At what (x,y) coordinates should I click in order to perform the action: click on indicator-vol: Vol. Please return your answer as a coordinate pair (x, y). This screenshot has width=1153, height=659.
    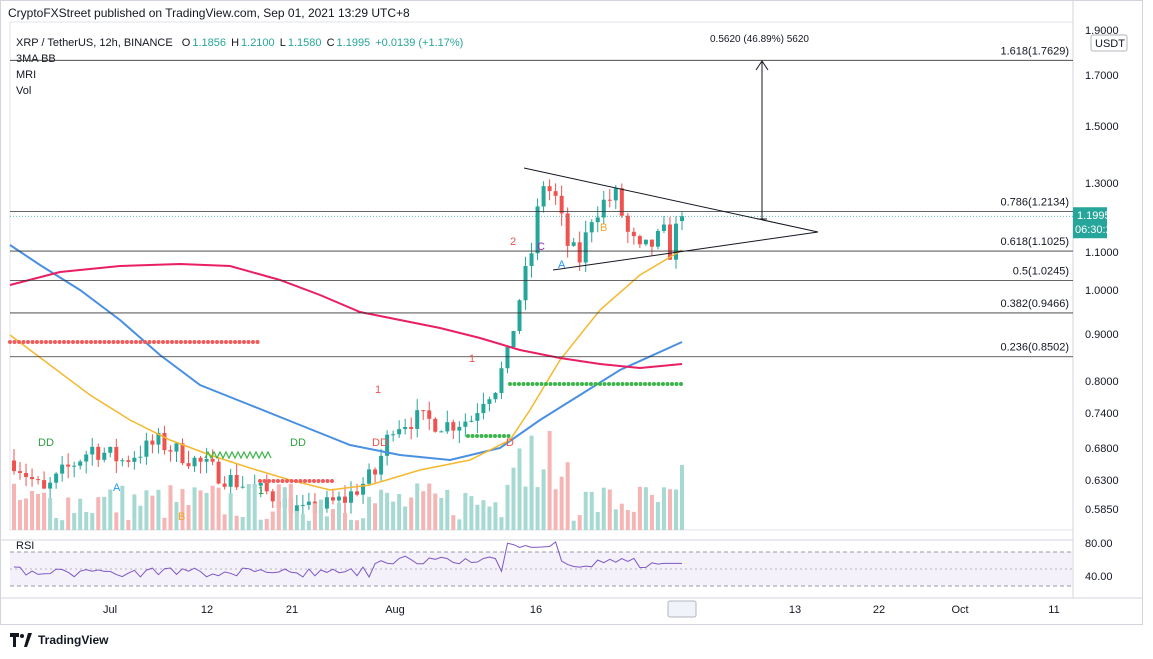
    Looking at the image, I should click on (24, 91).